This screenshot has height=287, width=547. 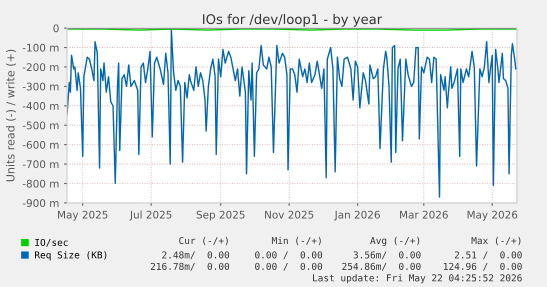 I want to click on x-tick-label: May 2025, so click(x=83, y=215).